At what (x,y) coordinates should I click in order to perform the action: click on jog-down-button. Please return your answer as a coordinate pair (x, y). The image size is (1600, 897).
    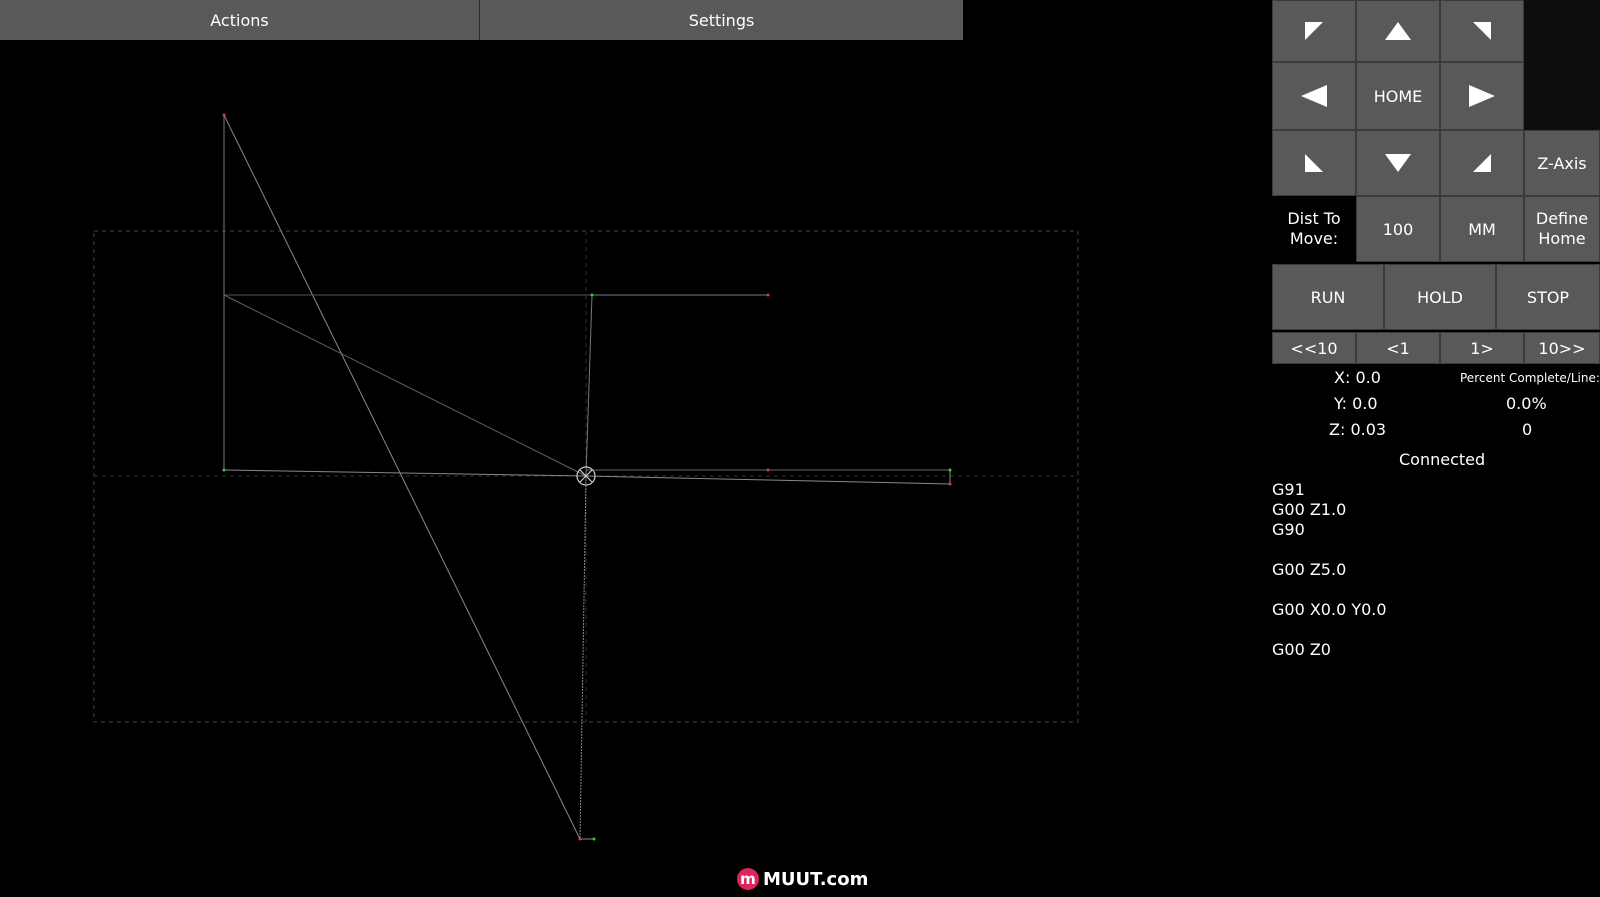
    Looking at the image, I should click on (1398, 163).